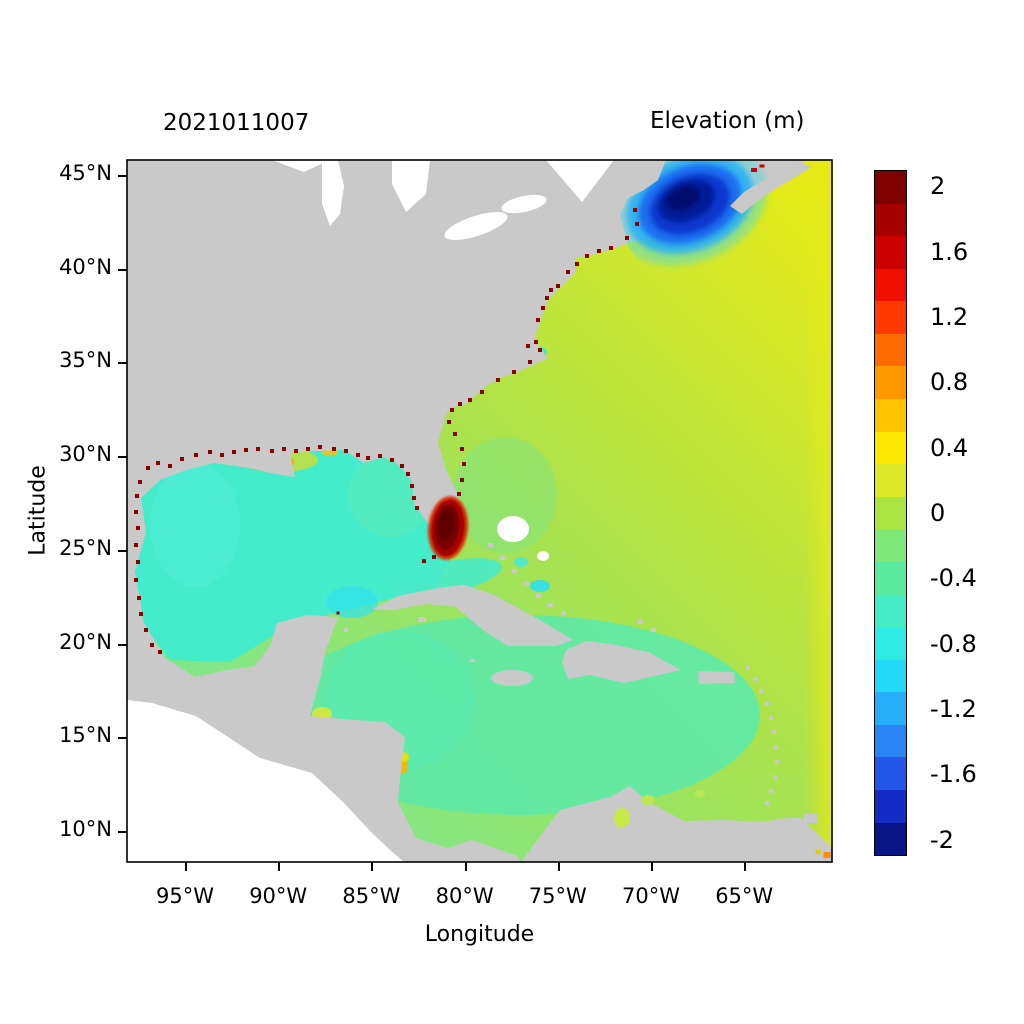  I want to click on colorbar, so click(890, 513).